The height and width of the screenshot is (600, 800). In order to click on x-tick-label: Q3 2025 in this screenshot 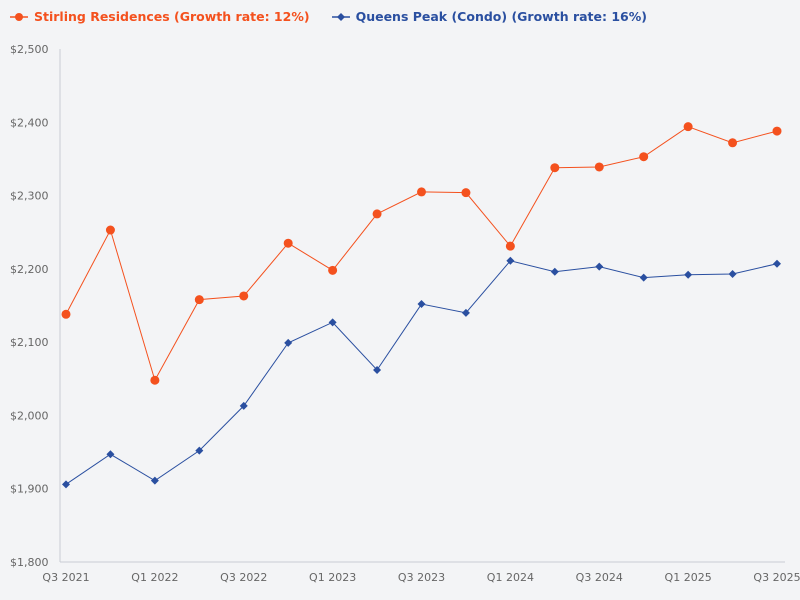, I will do `click(776, 577)`.